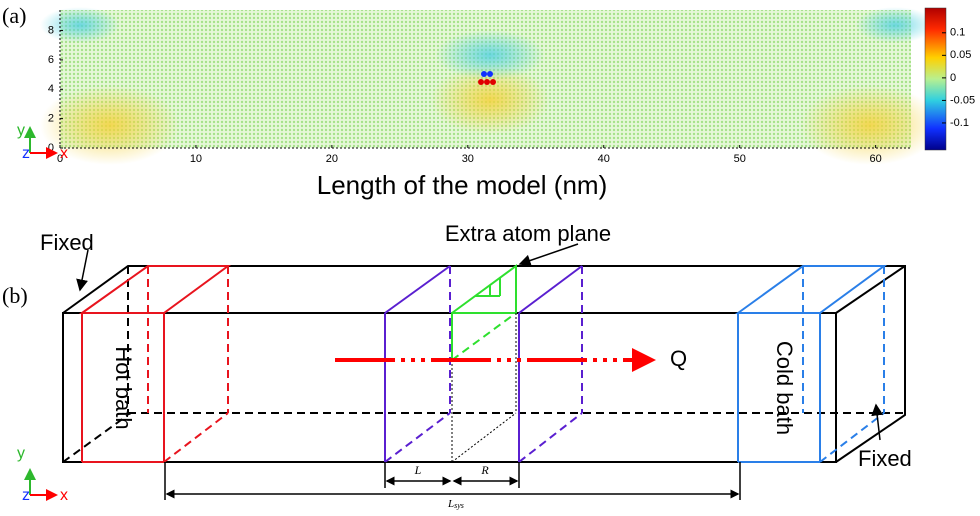 Image resolution: width=980 pixels, height=516 pixels. Describe the element at coordinates (678, 358) in the screenshot. I see `heat-flux-label: Q` at that location.